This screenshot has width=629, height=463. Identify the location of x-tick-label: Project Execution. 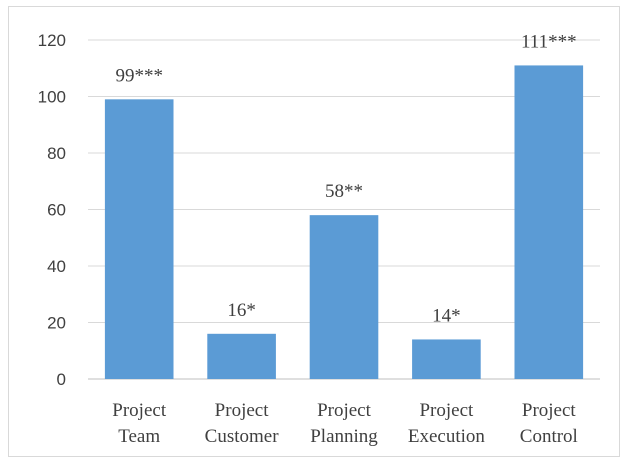
(447, 423).